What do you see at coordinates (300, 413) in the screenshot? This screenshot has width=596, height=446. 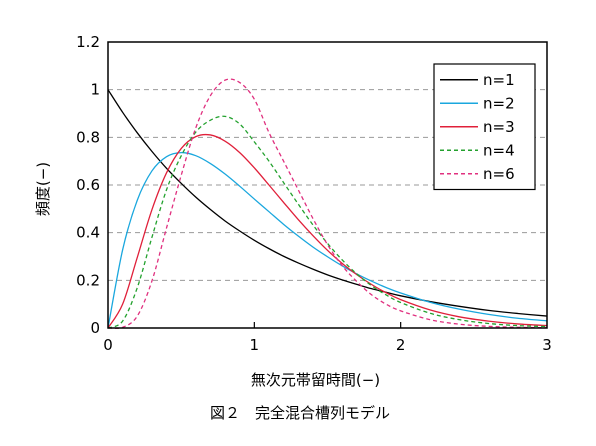 I see `figure-caption: 図２ 完全混合槽列モデル` at bounding box center [300, 413].